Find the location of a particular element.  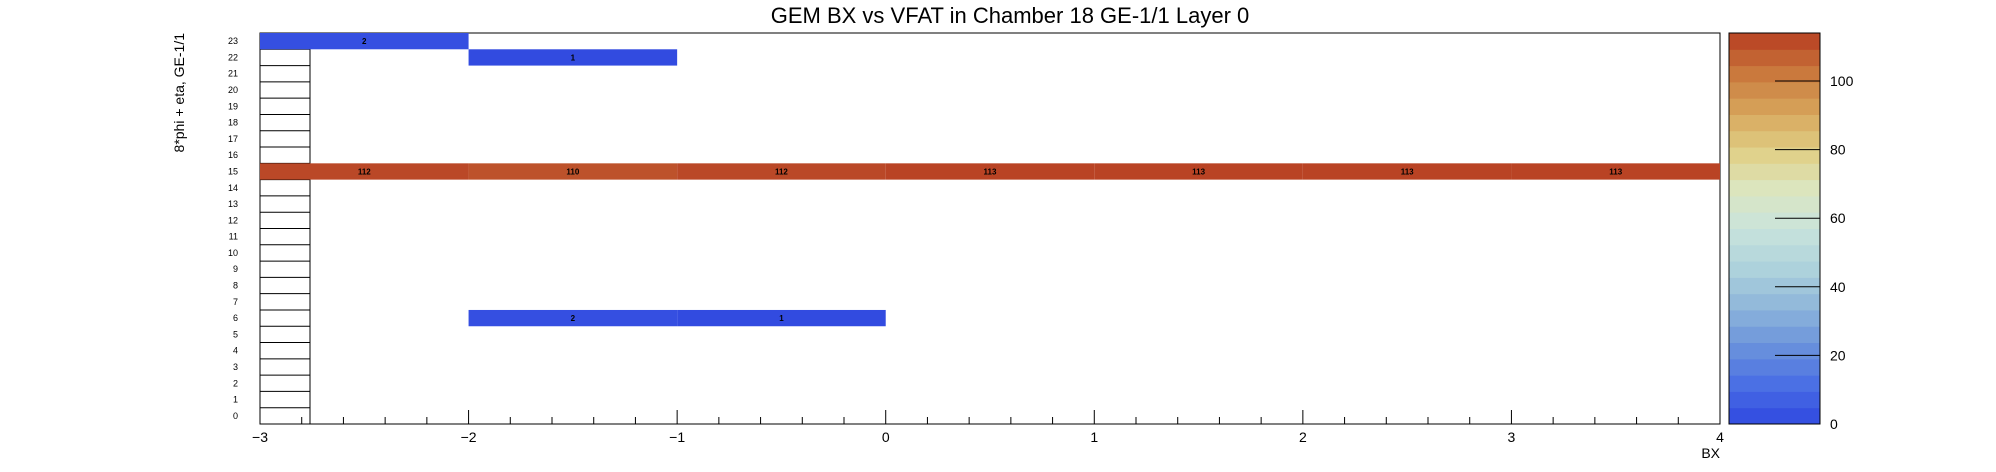

y-tick-label: 13 is located at coordinates (233, 204).